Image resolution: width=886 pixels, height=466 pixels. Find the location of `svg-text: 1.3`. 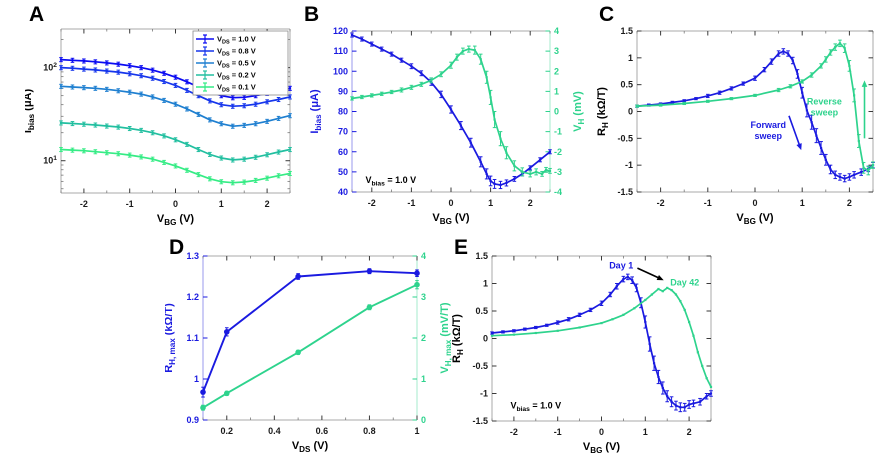

svg-text: 1.3 is located at coordinates (192, 256).